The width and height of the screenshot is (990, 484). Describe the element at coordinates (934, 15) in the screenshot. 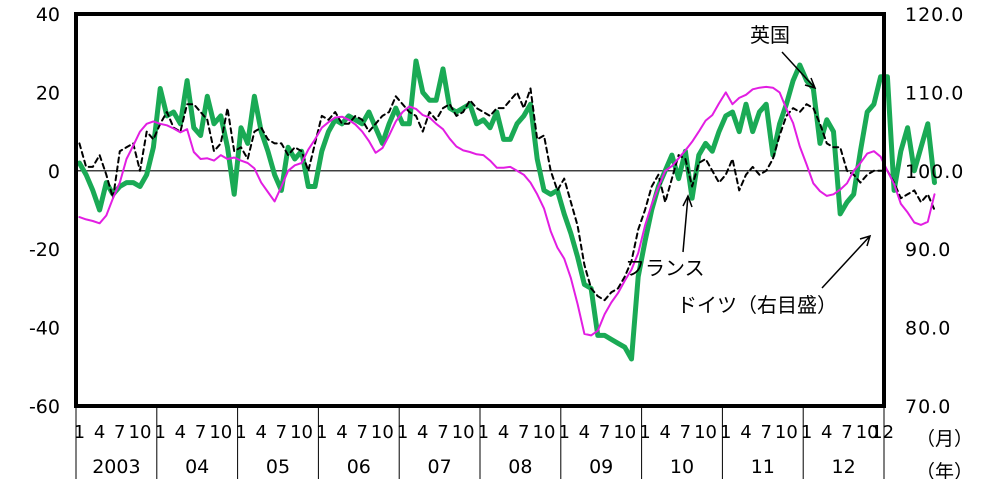

I see `right-tick-label: 120.0` at that location.